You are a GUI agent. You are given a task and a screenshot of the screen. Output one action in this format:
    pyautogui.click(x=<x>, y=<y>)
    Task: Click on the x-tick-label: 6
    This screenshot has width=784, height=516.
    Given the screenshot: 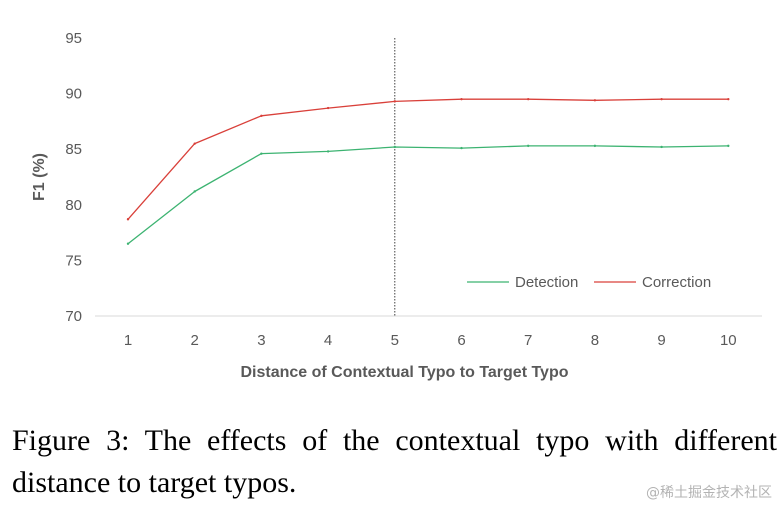 What is the action you would take?
    pyautogui.click(x=461, y=340)
    